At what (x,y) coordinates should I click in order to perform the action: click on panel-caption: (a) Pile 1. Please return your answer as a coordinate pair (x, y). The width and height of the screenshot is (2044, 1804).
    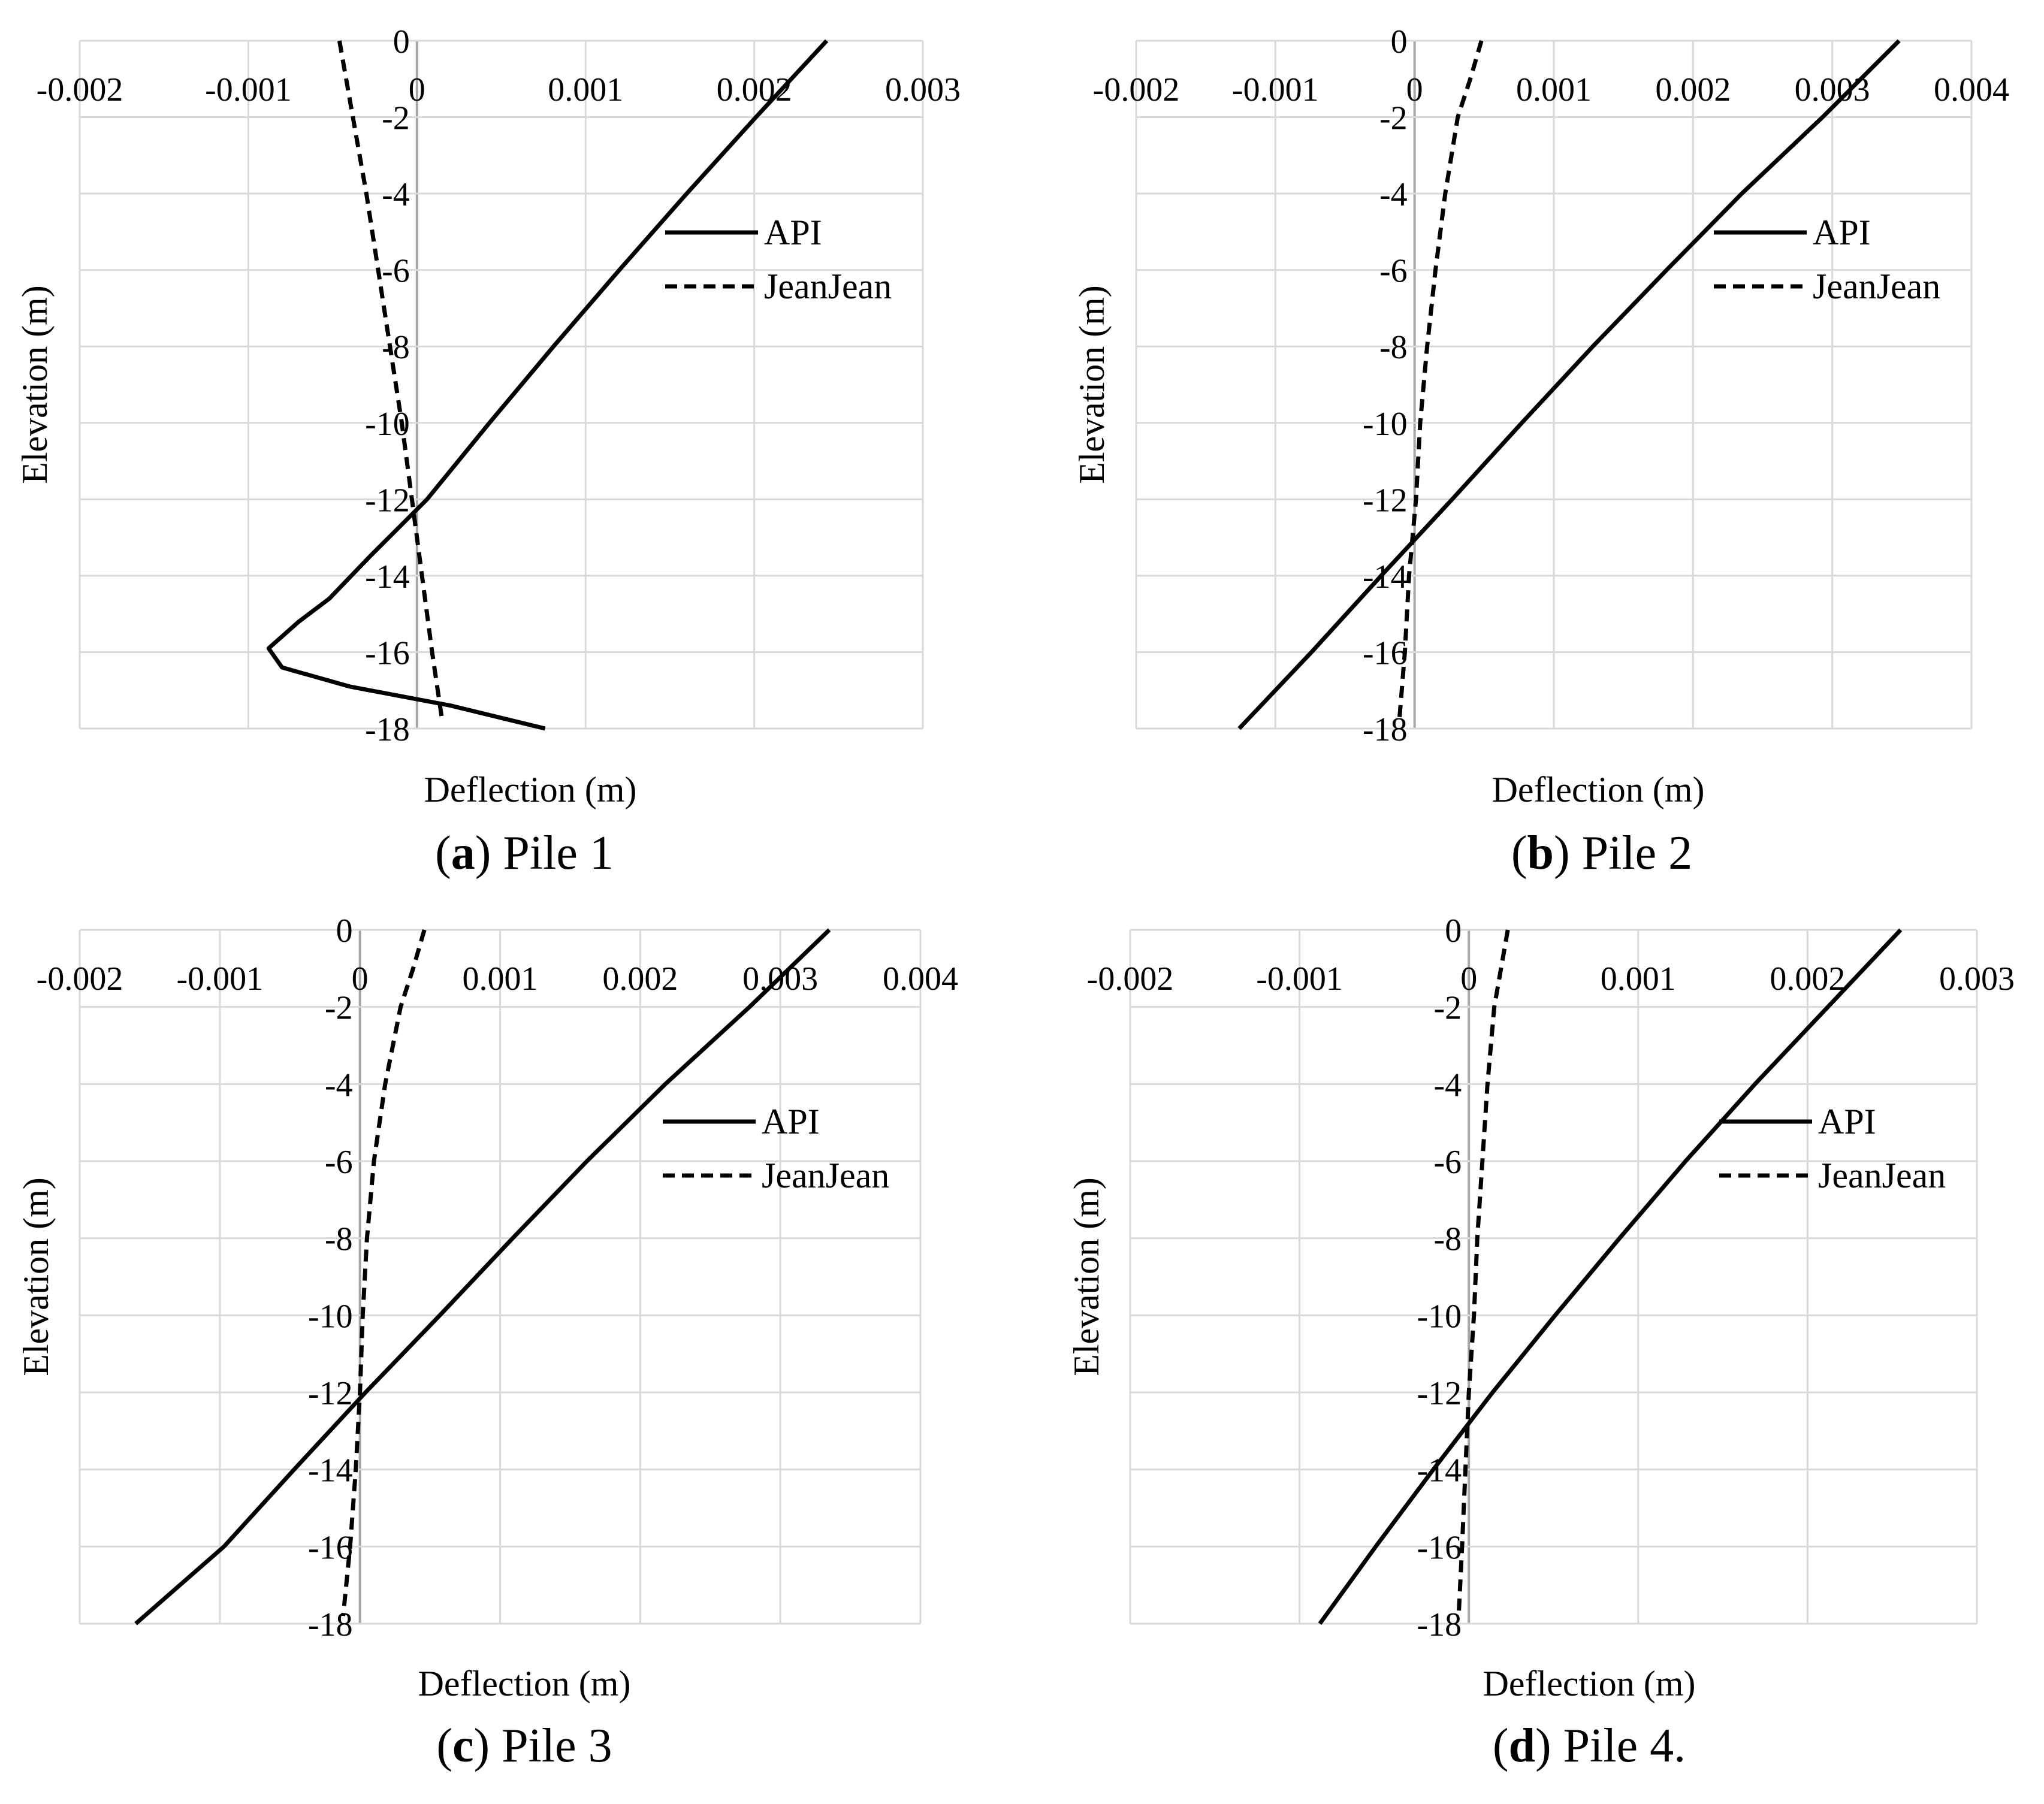
    Looking at the image, I should click on (525, 854).